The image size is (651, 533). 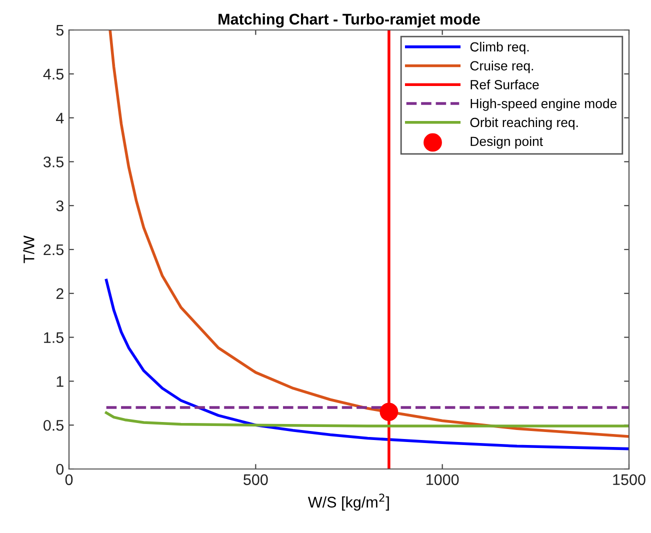 I want to click on y-tick-label: 1, so click(x=60, y=381).